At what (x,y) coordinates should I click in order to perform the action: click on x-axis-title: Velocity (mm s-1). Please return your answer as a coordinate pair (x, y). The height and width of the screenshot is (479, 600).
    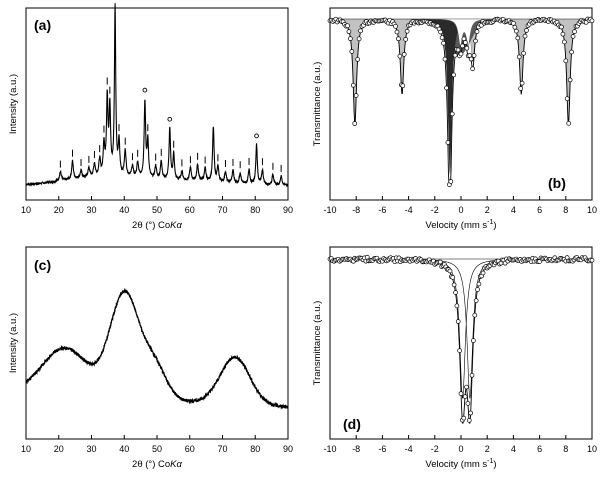
    Looking at the image, I should click on (460, 464).